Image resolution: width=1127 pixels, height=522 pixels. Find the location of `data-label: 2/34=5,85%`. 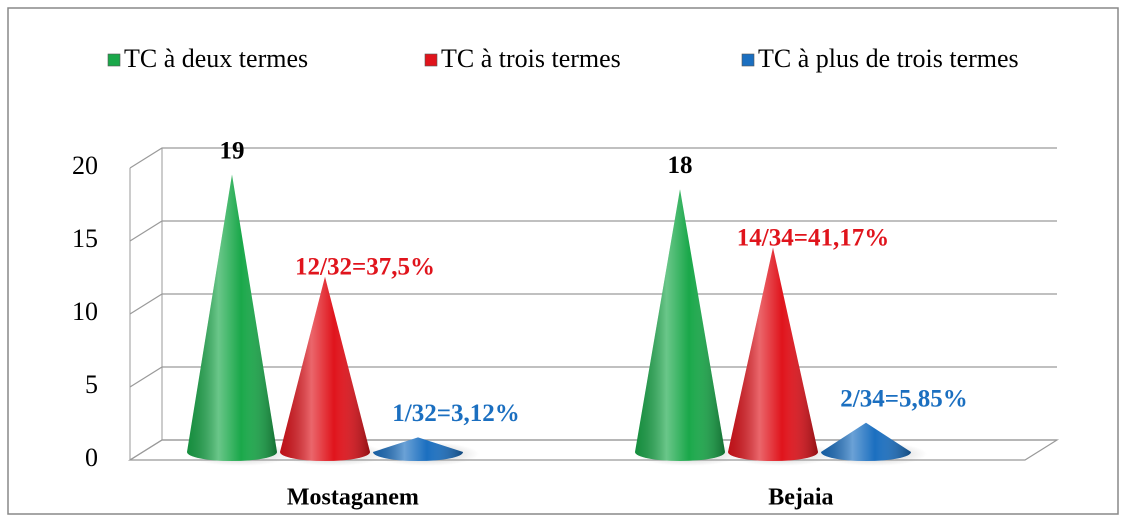

data-label: 2/34=5,85% is located at coordinates (903, 399).